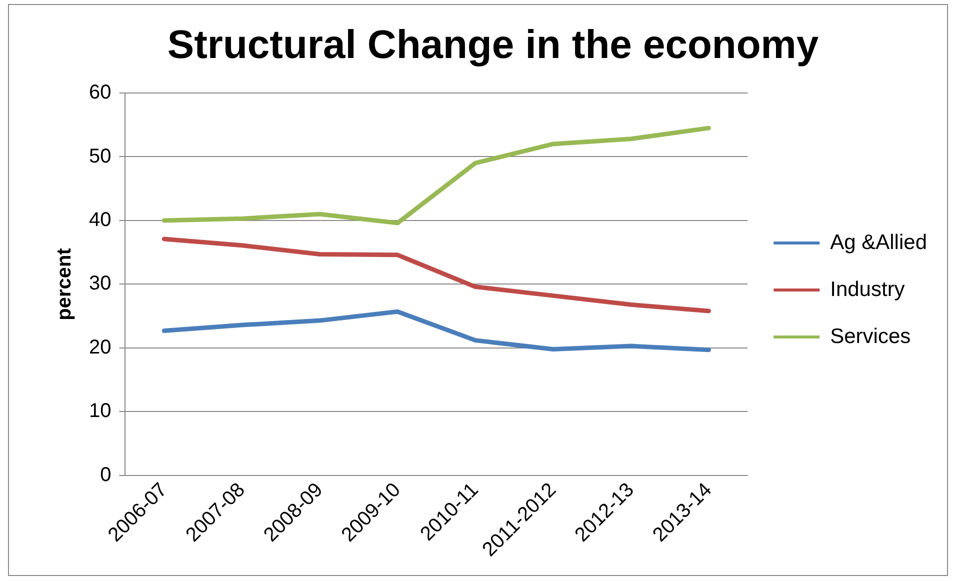 This screenshot has width=955, height=581. Describe the element at coordinates (878, 242) in the screenshot. I see `legend-label: Ag &Allied` at that location.